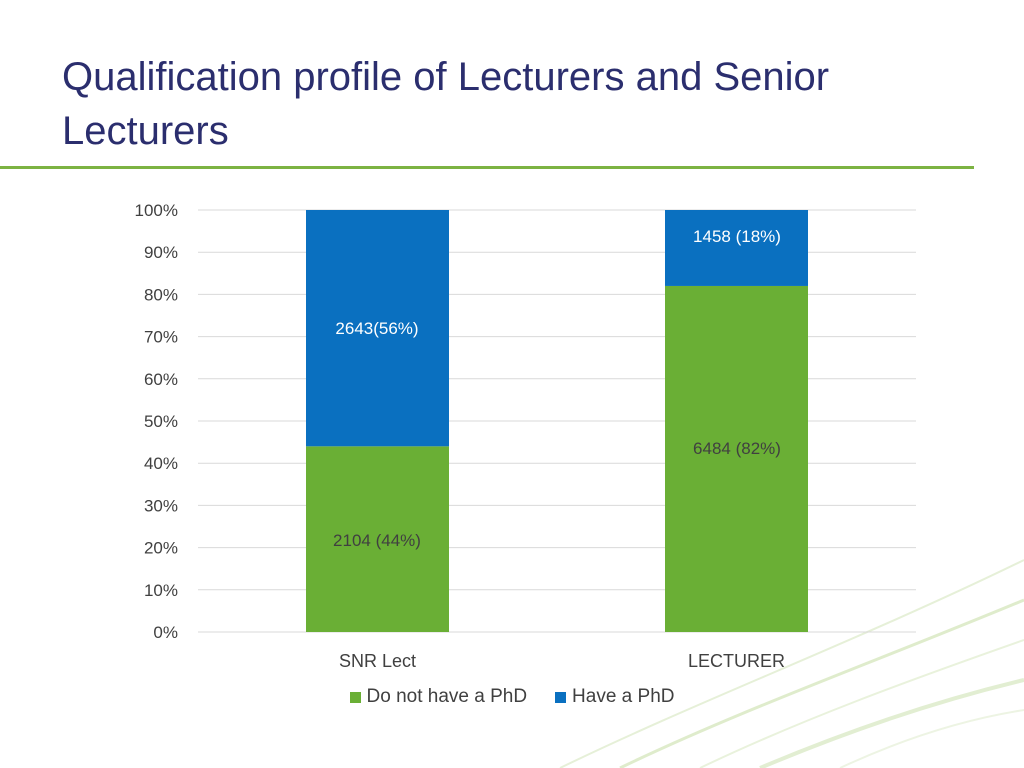 The image size is (1024, 768). Describe the element at coordinates (737, 236) in the screenshot. I see `data-label: 1458 (18%)` at that location.